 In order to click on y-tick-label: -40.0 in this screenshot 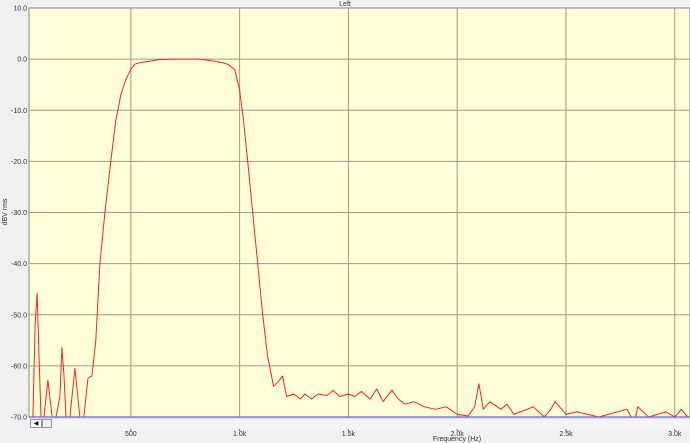, I will do `click(19, 264)`.